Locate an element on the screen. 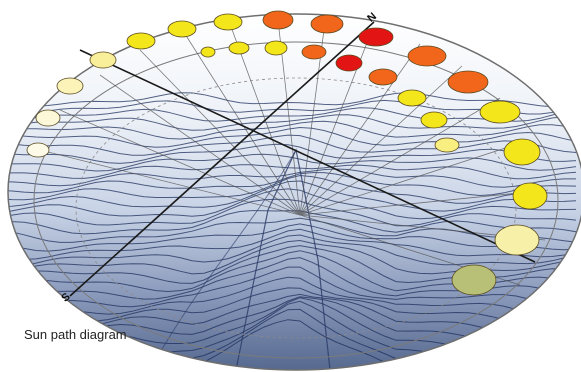  diagram-caption: Sun path diagram is located at coordinates (75, 334).